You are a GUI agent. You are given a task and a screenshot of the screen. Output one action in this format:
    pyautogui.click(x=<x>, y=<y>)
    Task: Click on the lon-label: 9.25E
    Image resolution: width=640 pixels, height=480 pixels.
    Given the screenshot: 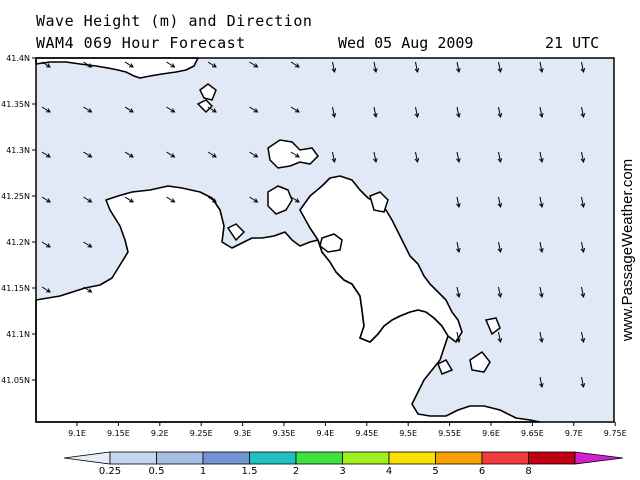 What is the action you would take?
    pyautogui.click(x=201, y=433)
    